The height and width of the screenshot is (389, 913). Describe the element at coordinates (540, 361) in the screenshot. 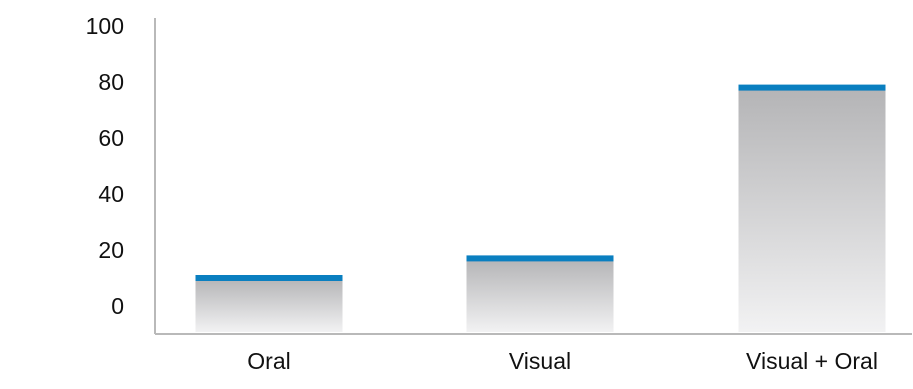

I see `x-category-label: Visual` at that location.